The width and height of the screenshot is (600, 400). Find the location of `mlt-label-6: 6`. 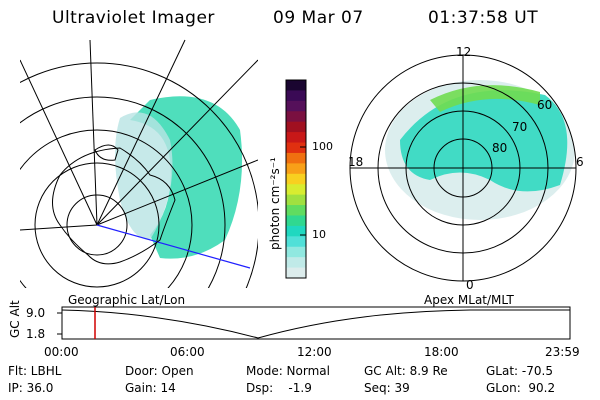

mlt-label-6: 6 is located at coordinates (580, 162).